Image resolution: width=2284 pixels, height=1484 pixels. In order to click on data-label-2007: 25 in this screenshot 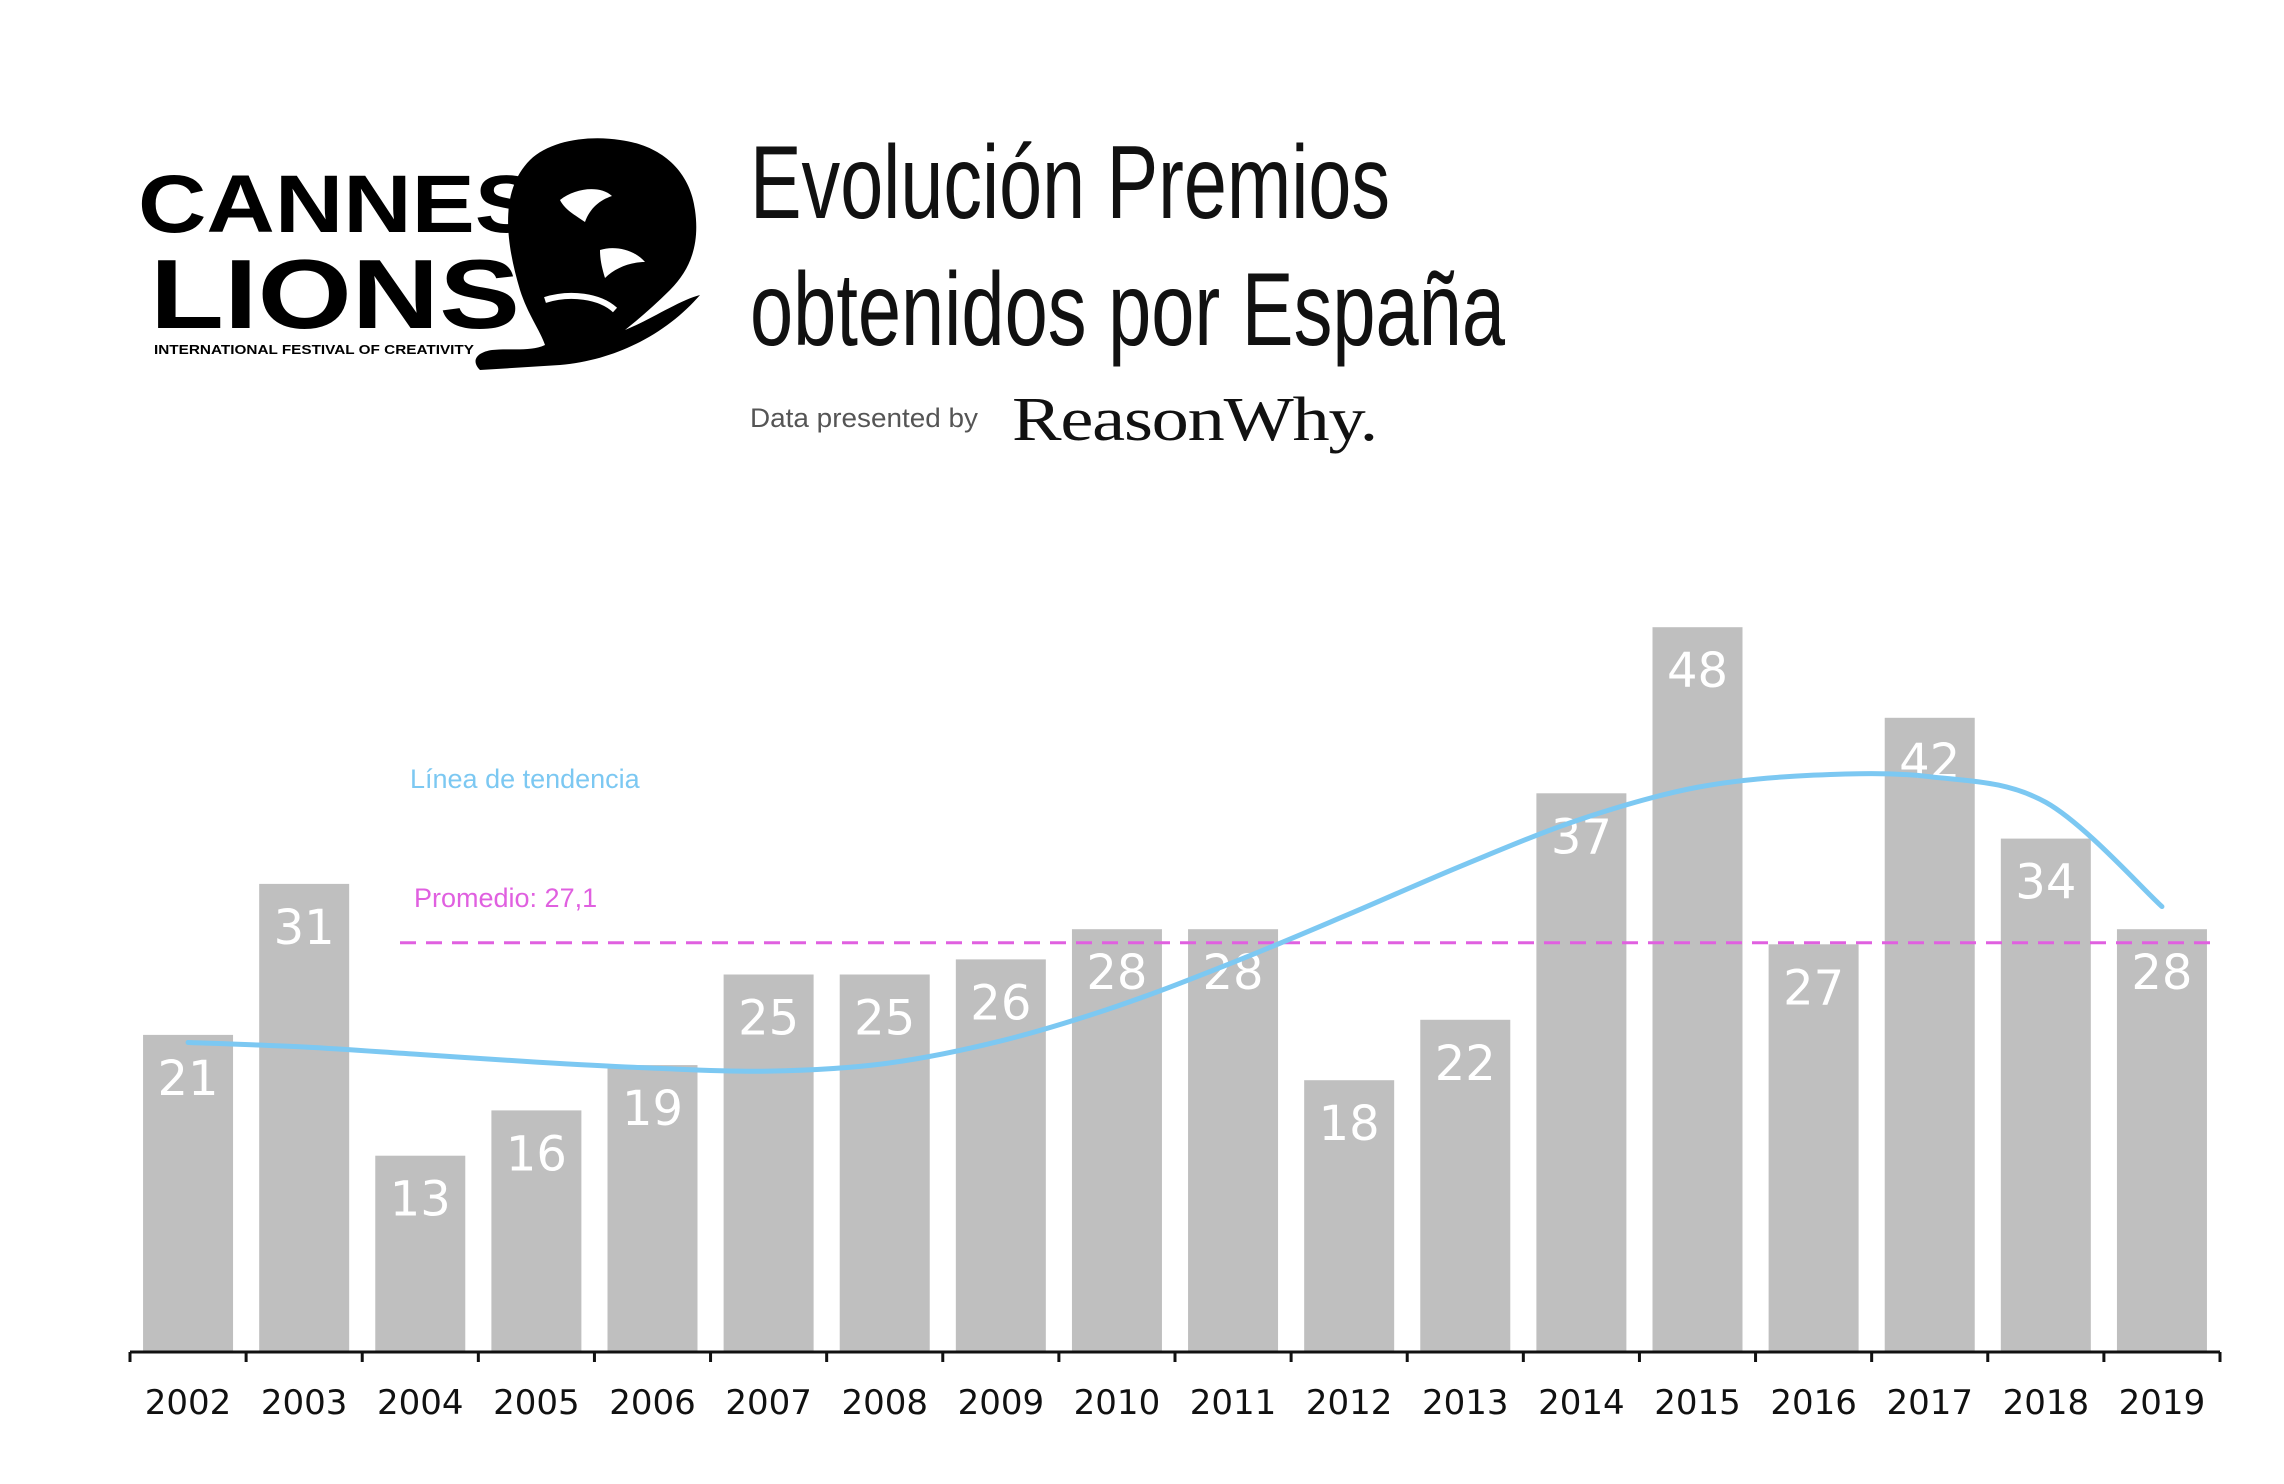, I will do `click(768, 1019)`.